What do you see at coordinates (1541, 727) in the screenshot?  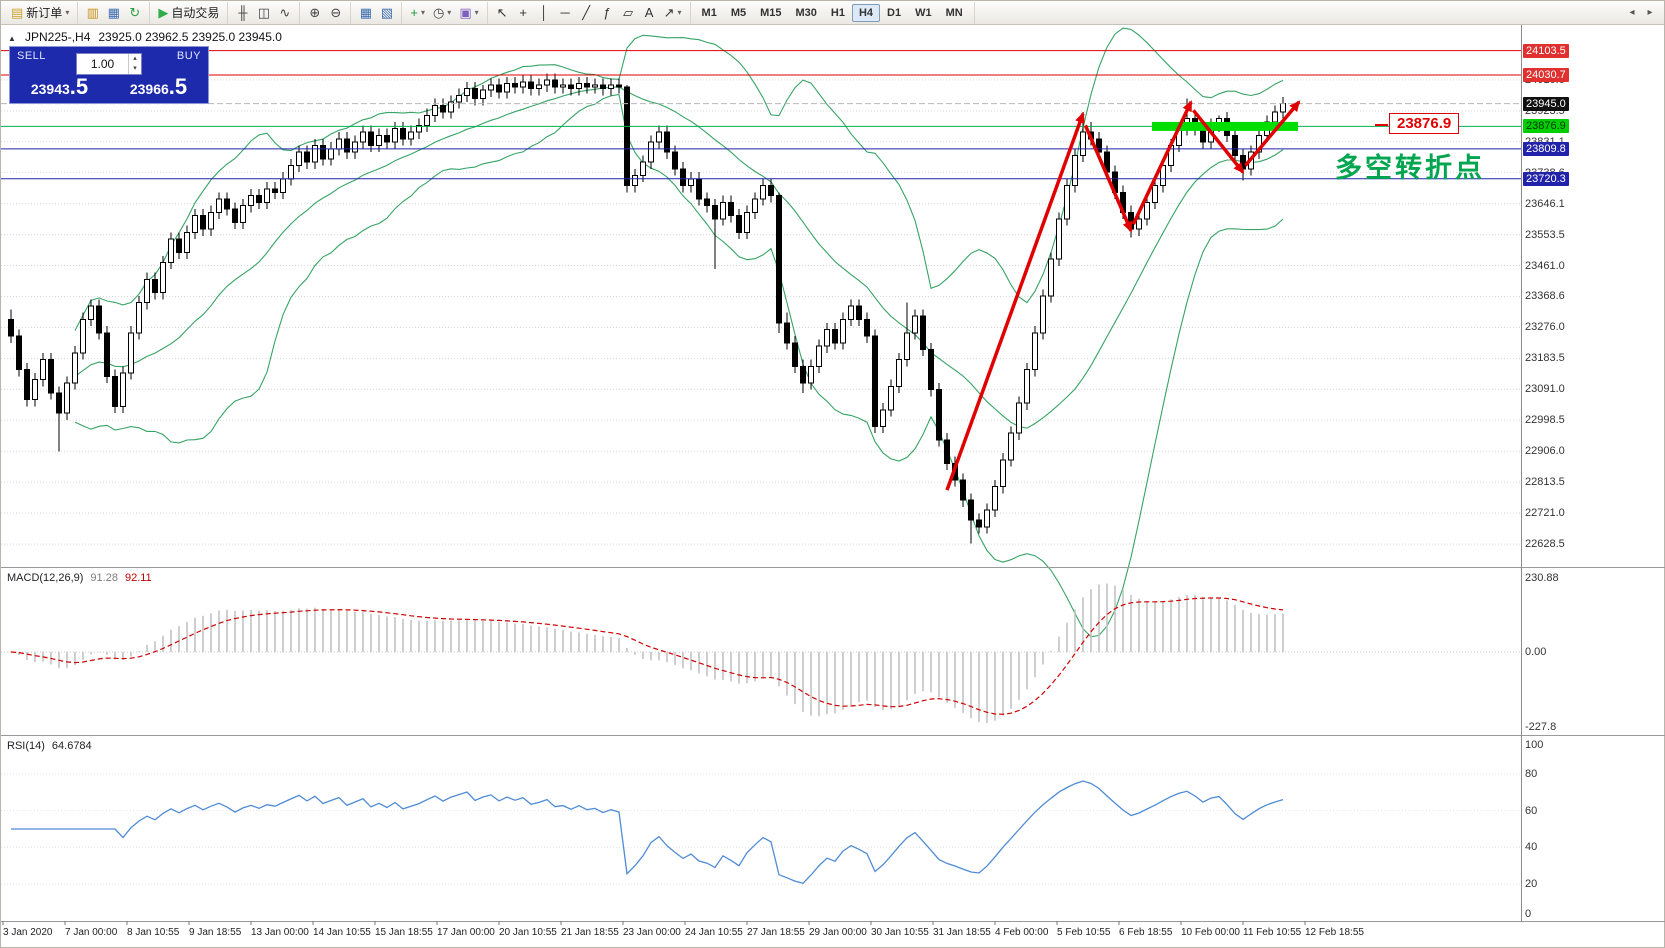 I see `macd-axis-min: -227.8` at bounding box center [1541, 727].